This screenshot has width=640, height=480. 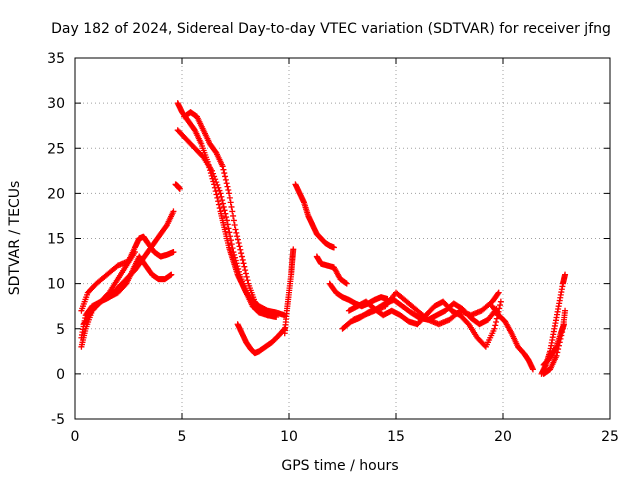 I want to click on y-axis-label: SDTVAR / TECUs, so click(x=15, y=238).